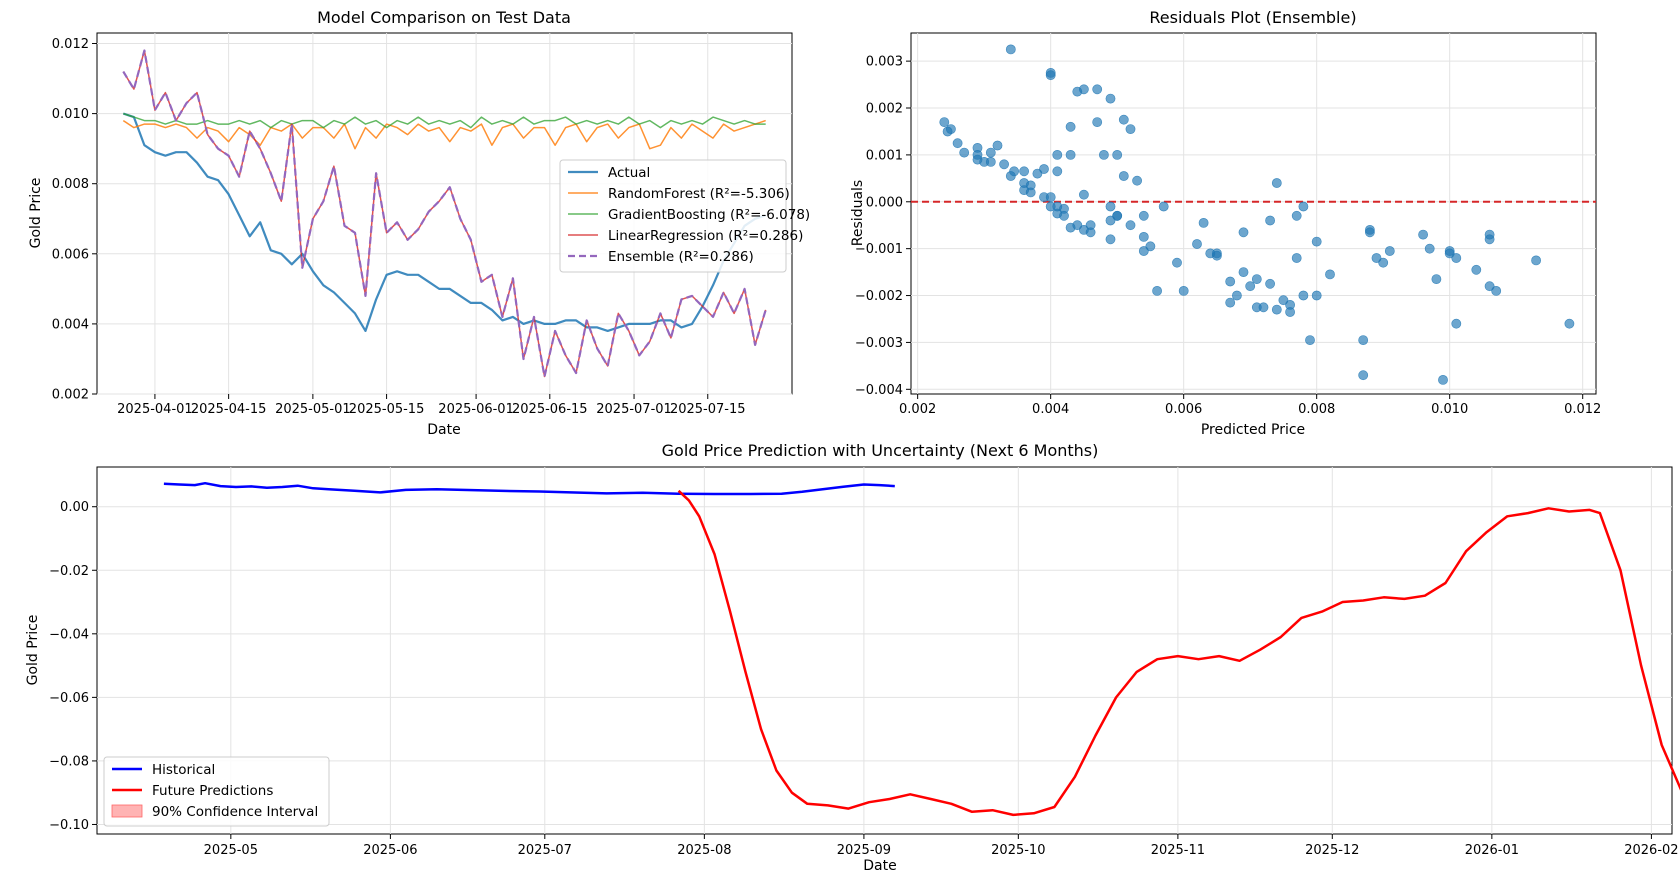 This screenshot has width=1680, height=874. I want to click on x-tick-label: 0.012, so click(1582, 409).